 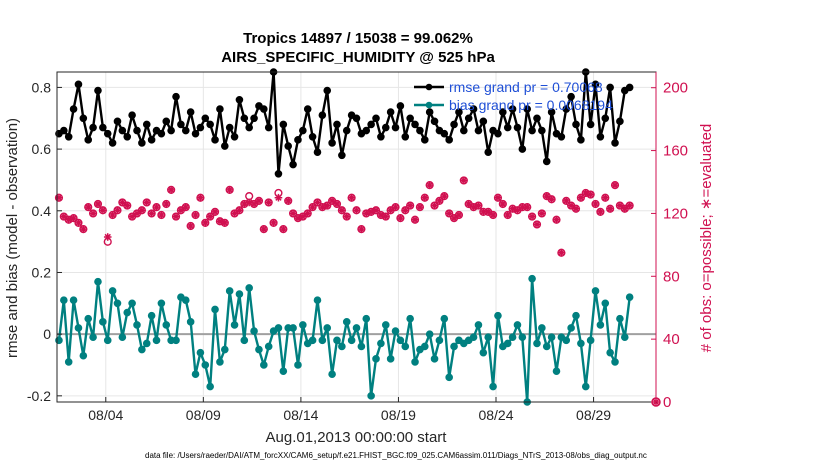 I want to click on y-tick-label-left: 0.8, so click(x=42, y=87).